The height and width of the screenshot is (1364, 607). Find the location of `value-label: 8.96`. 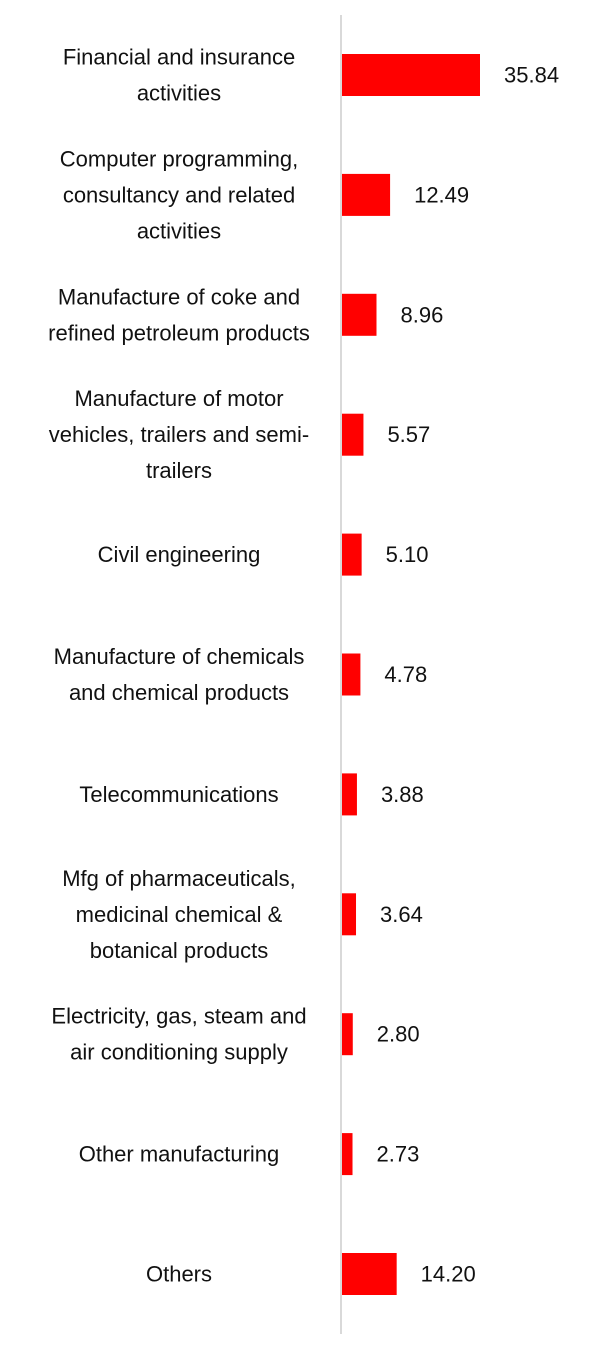

value-label: 8.96 is located at coordinates (422, 314).